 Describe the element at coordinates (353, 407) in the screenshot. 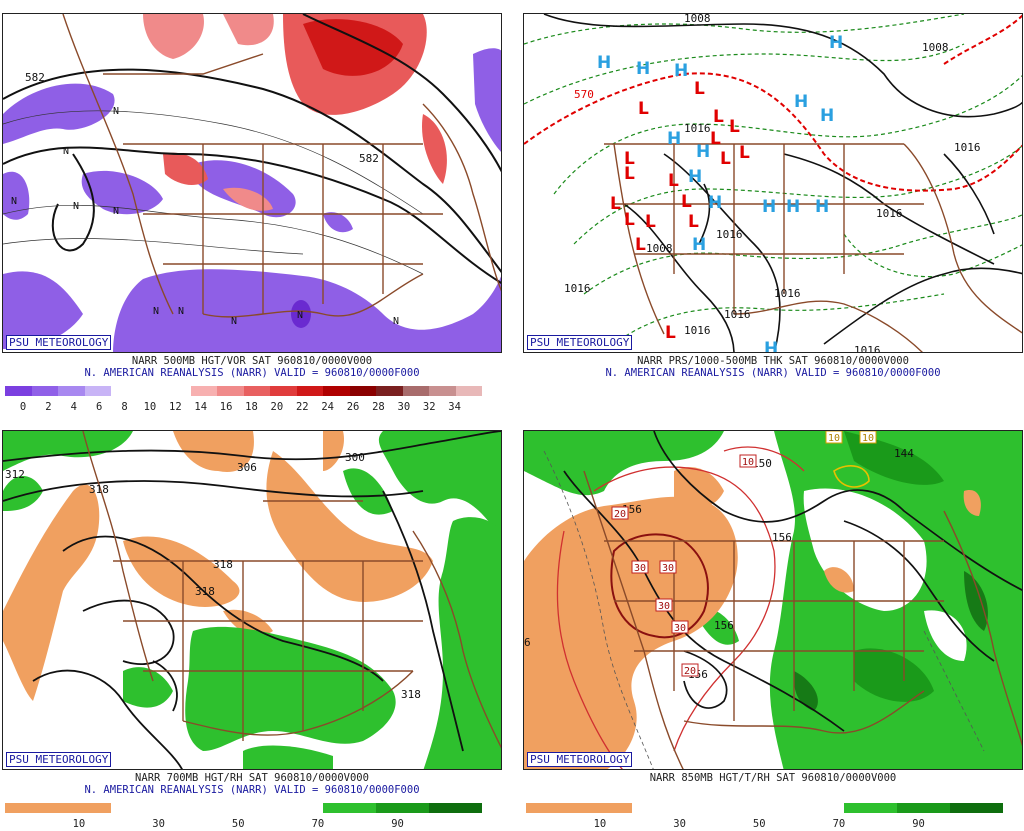

I see `colorbar-tick-label: 26` at that location.